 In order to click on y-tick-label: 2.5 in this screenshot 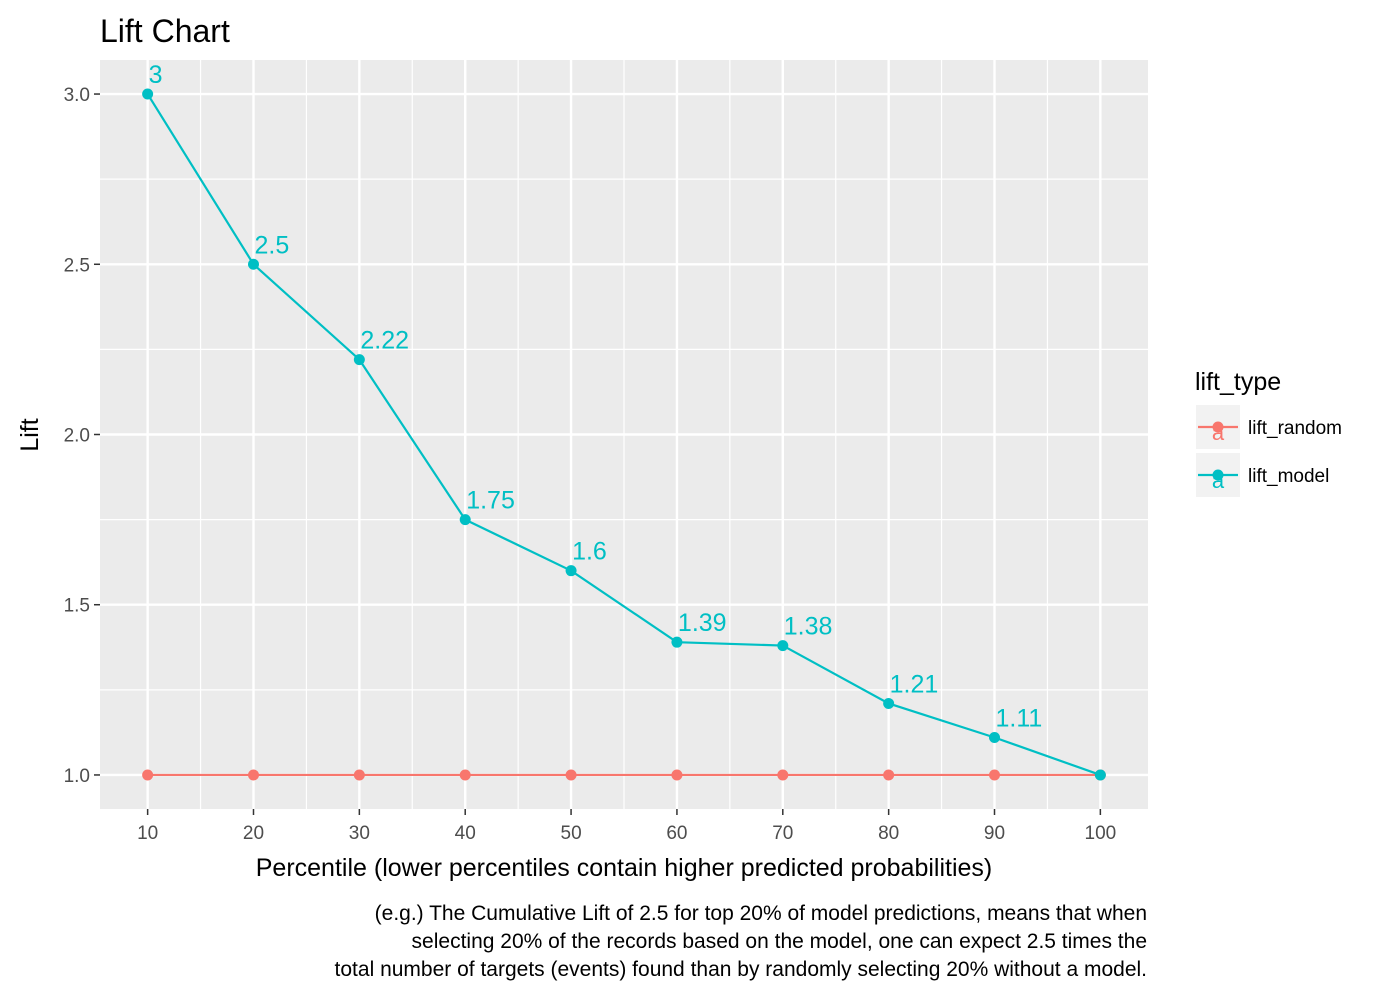, I will do `click(77, 265)`.